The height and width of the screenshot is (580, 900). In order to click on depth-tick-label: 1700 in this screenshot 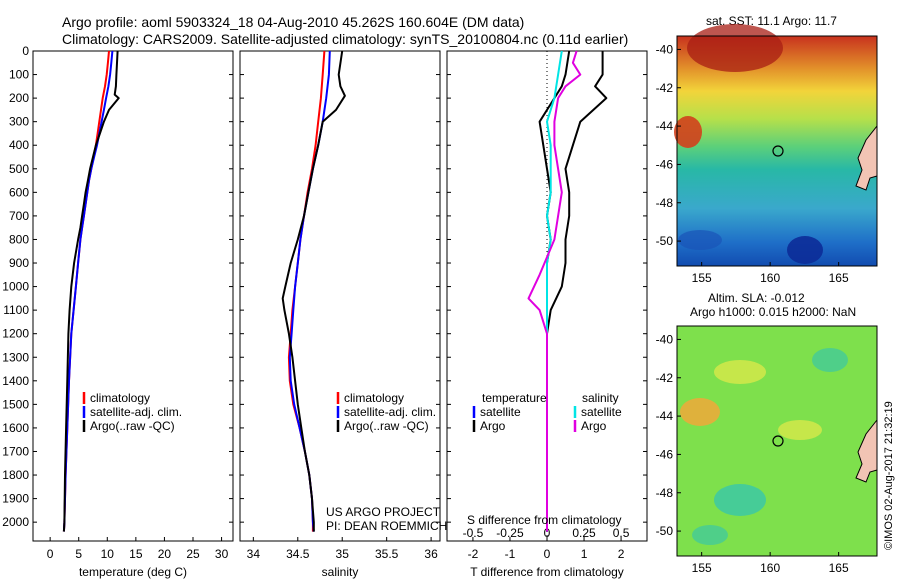, I will do `click(15, 451)`.